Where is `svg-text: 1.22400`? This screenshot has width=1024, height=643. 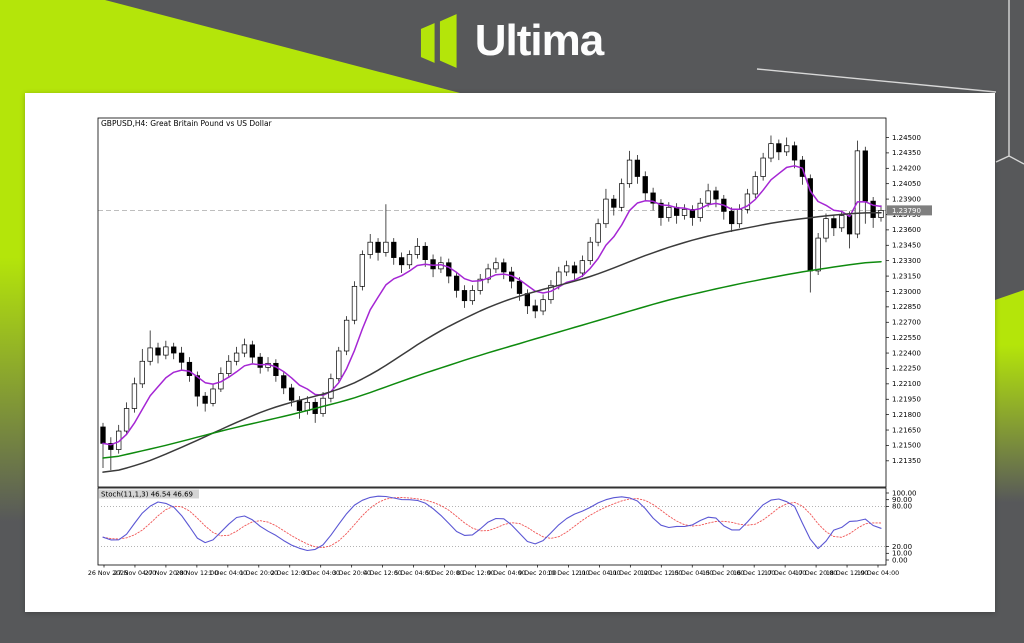 svg-text: 1.22400 is located at coordinates (906, 353).